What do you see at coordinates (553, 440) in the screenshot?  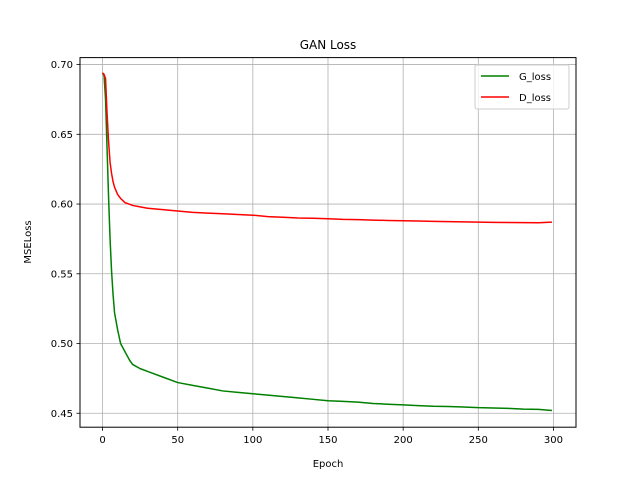 I see `x-tick-label: 300` at bounding box center [553, 440].